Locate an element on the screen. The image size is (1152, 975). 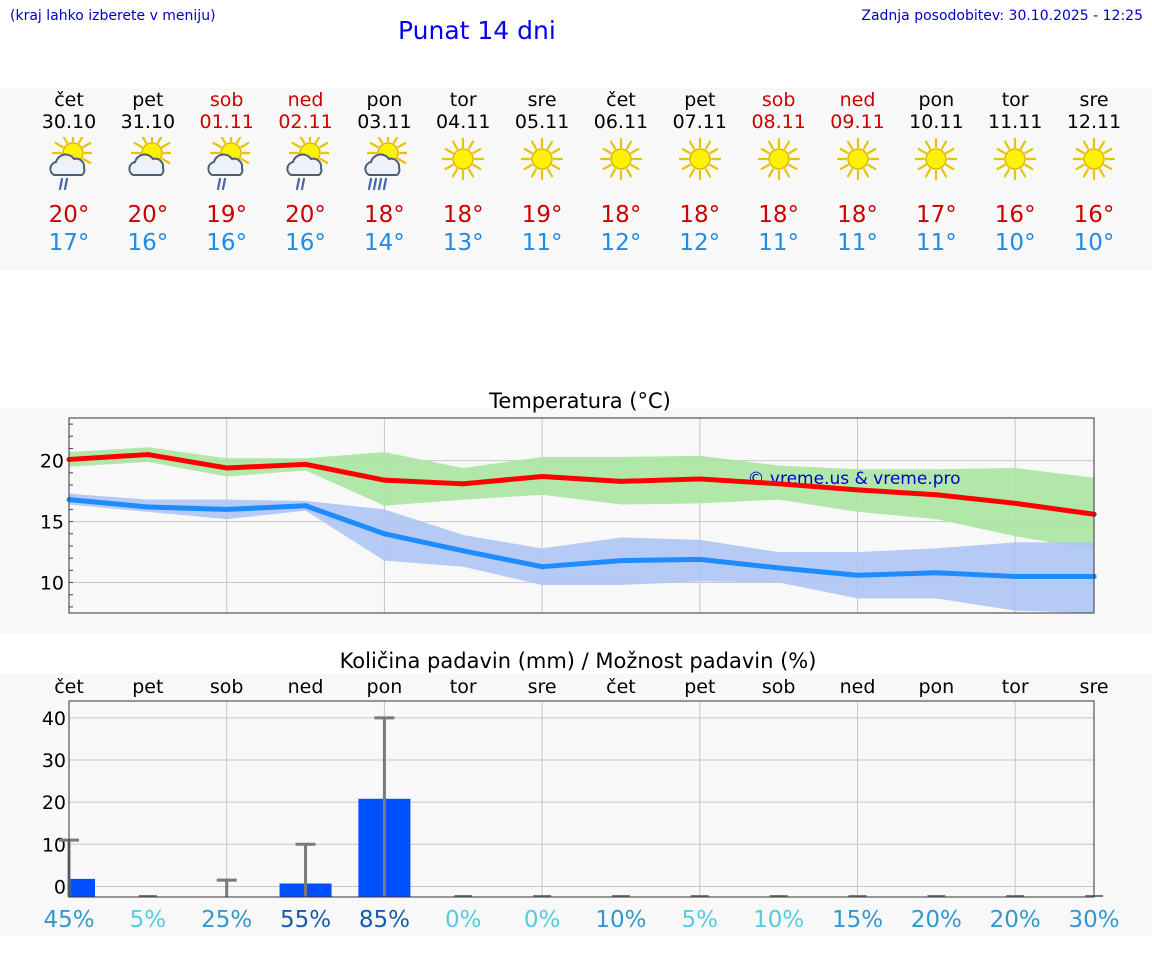
day-date: 04.11 is located at coordinates (463, 122).